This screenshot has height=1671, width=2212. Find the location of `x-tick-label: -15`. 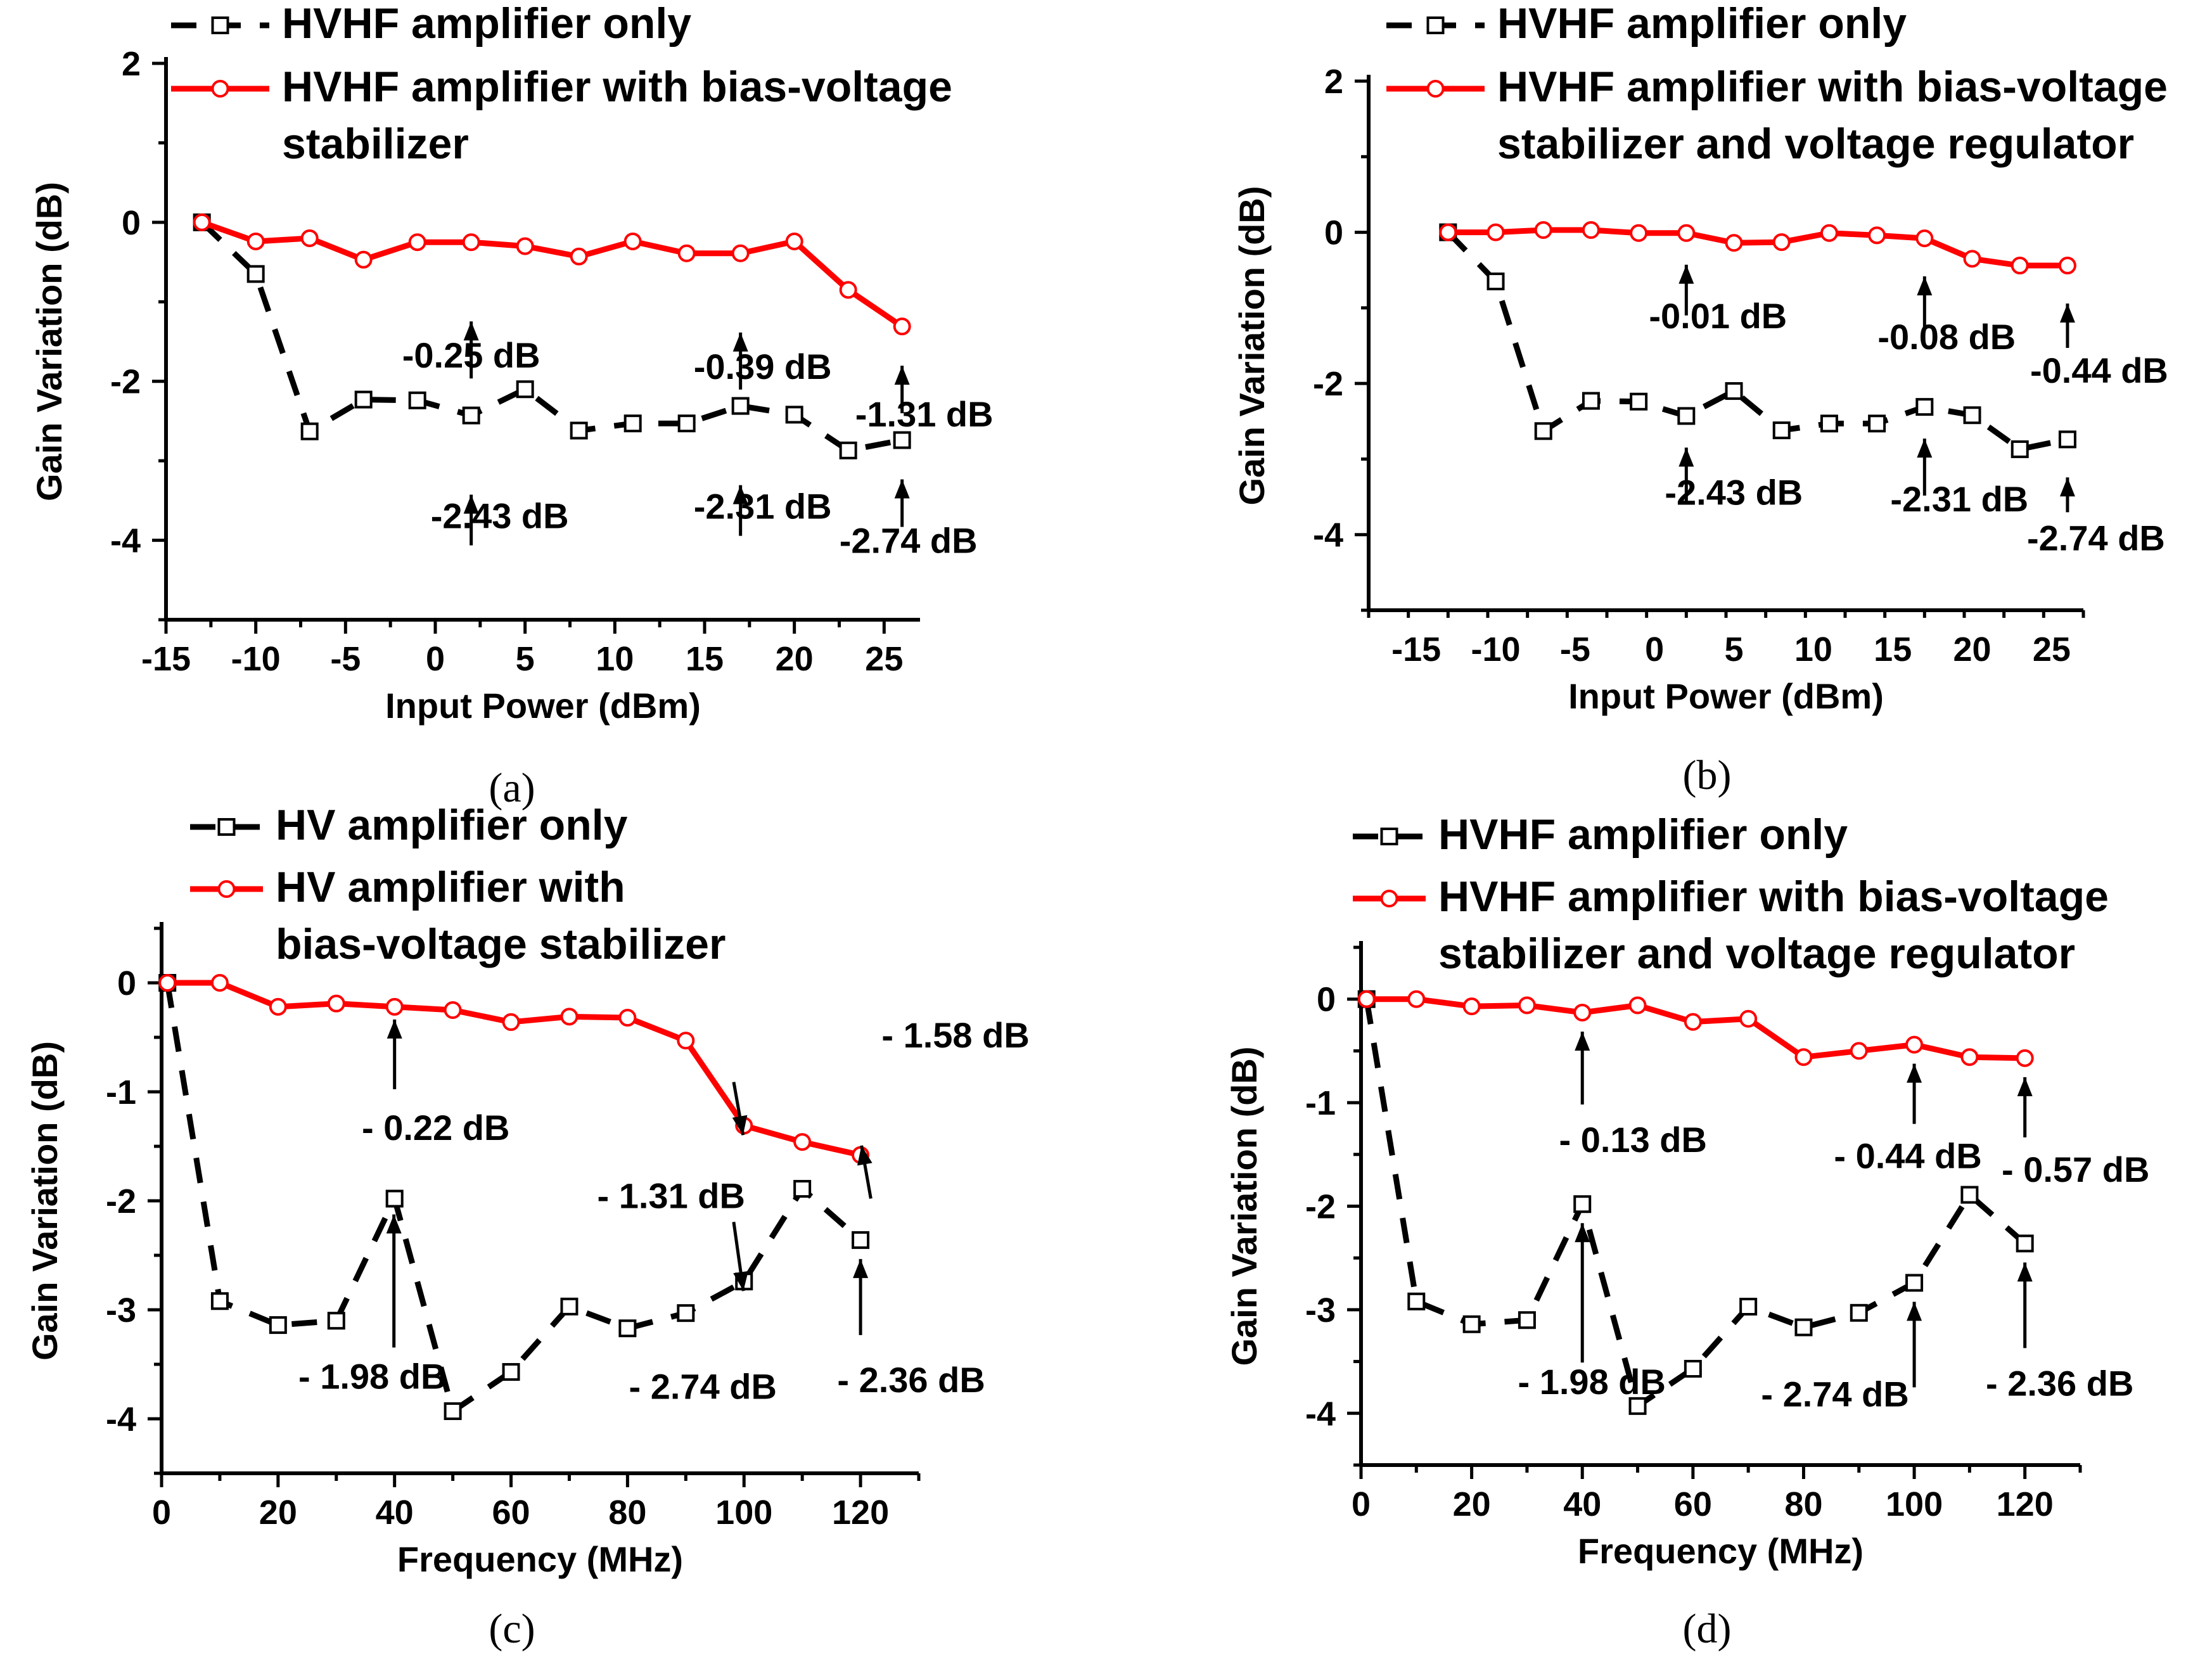

x-tick-label: -15 is located at coordinates (166, 659).